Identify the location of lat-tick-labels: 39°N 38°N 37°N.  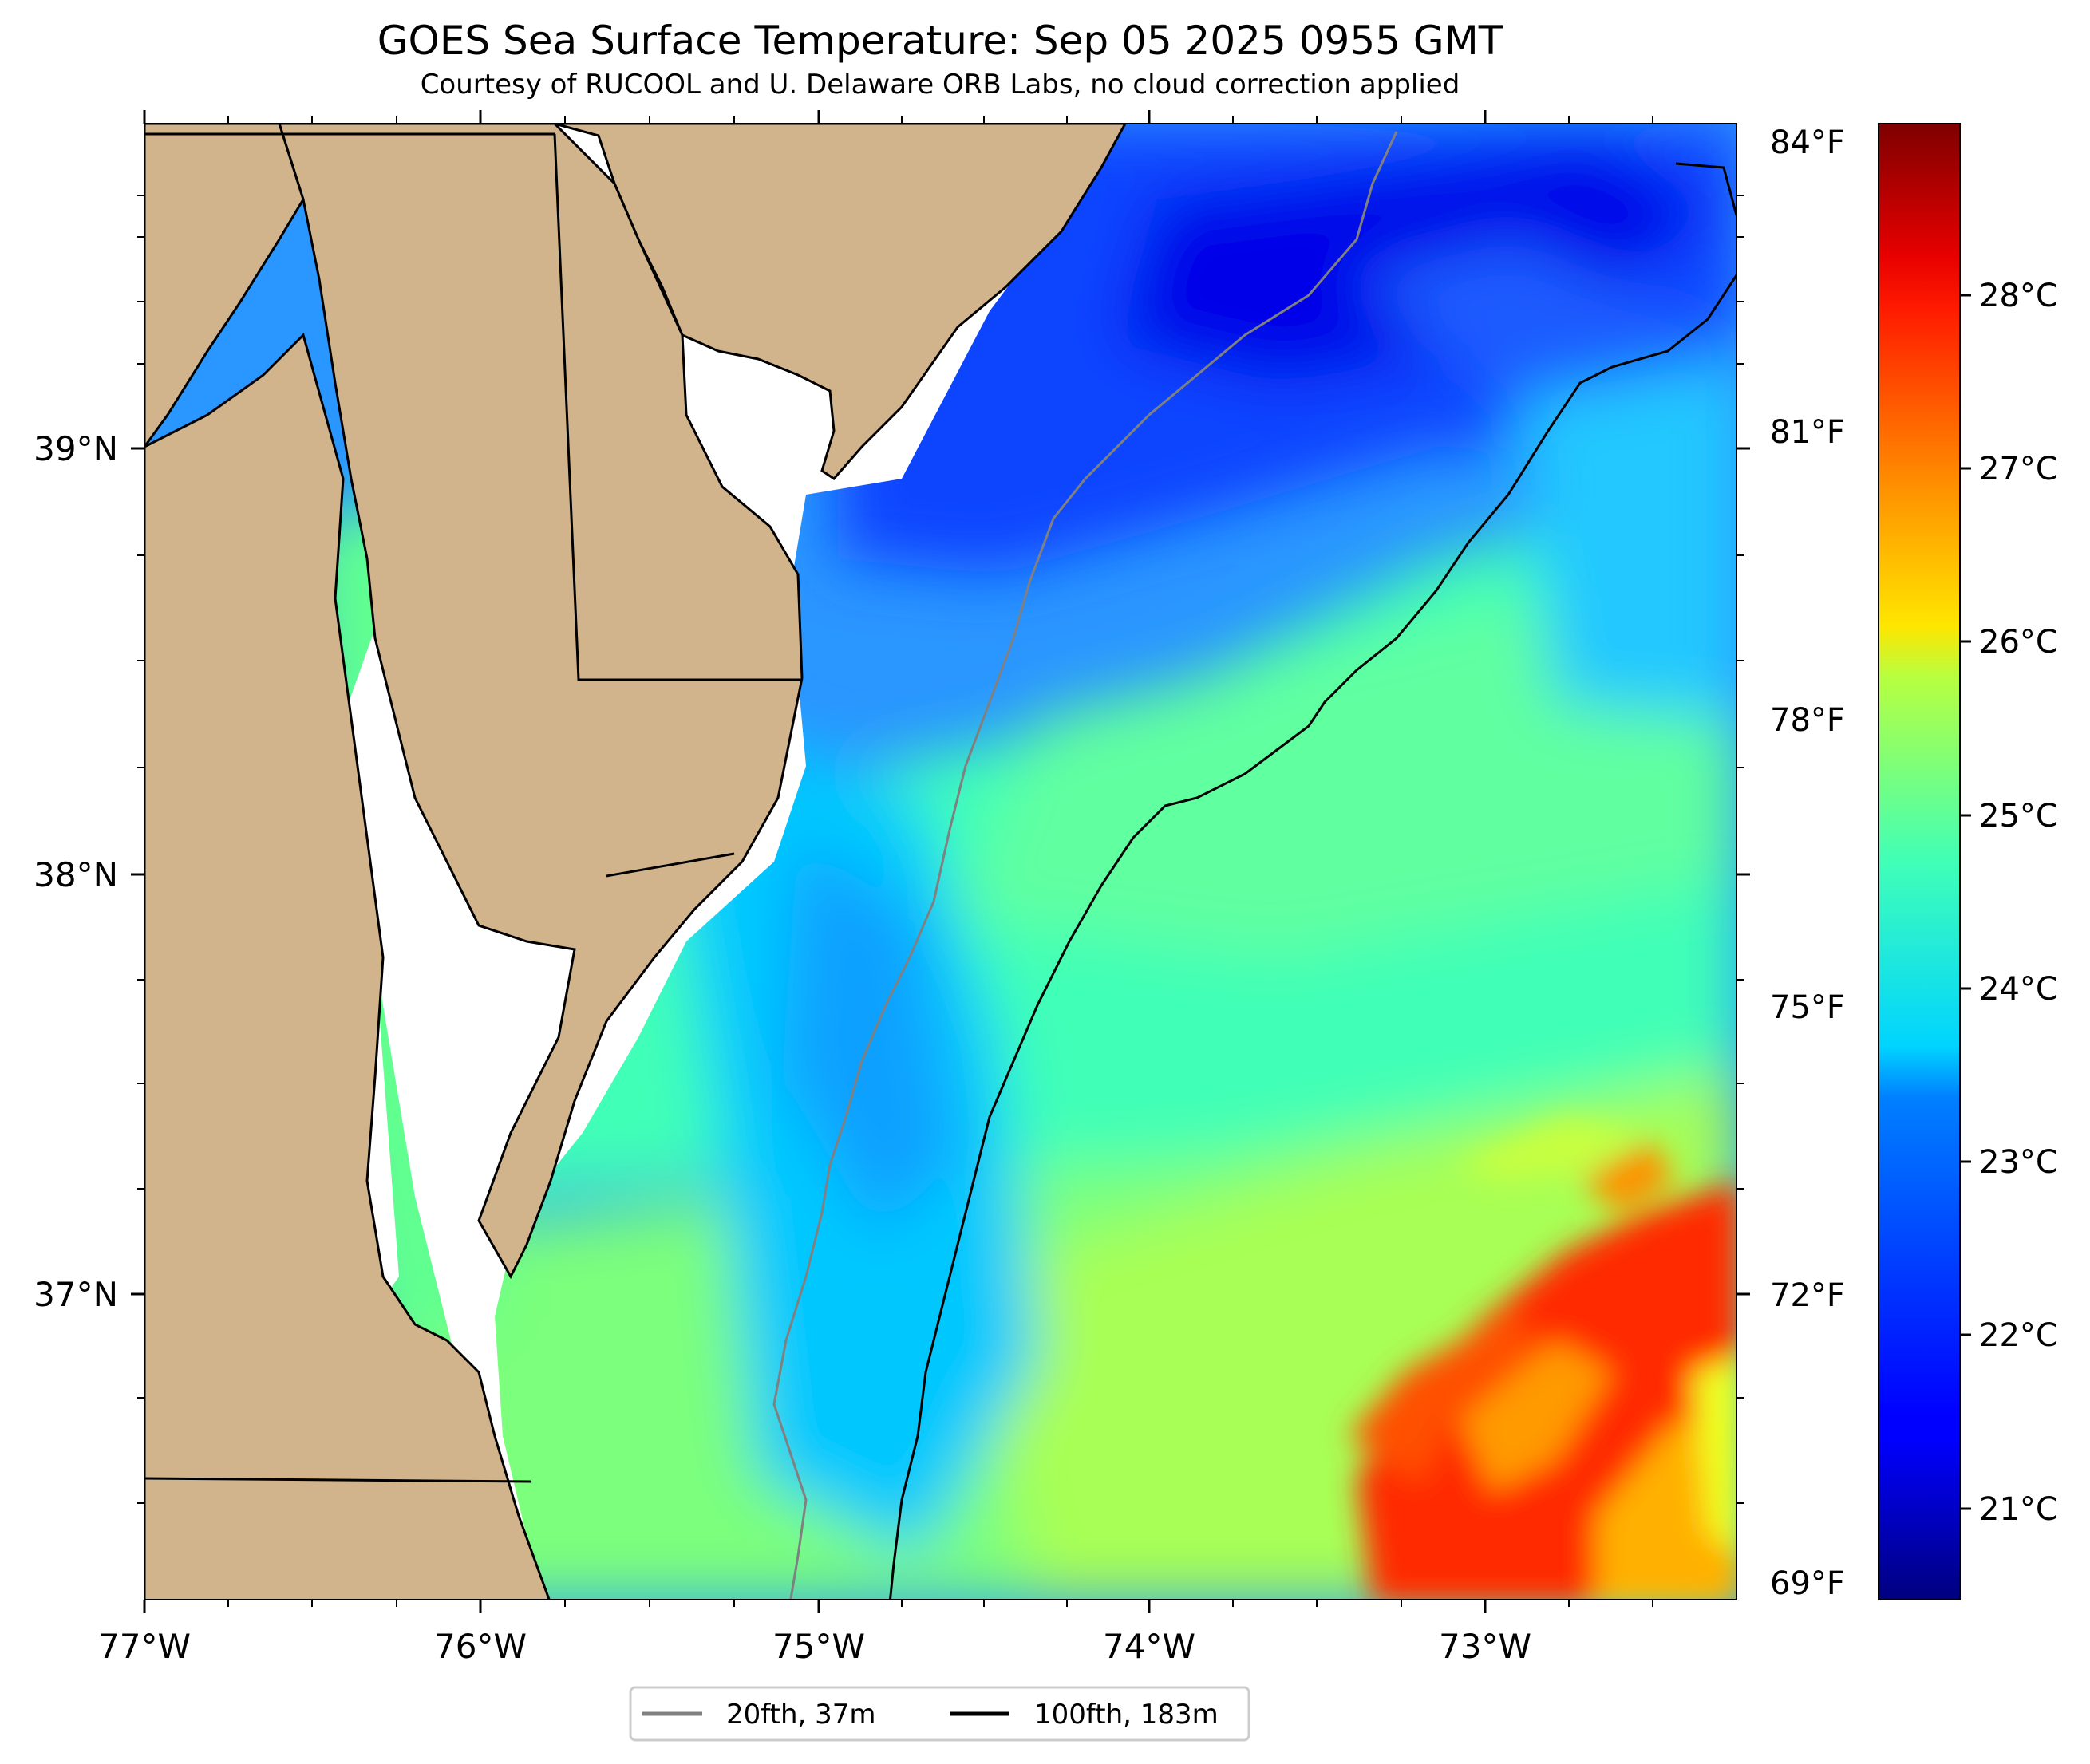
(76, 871).